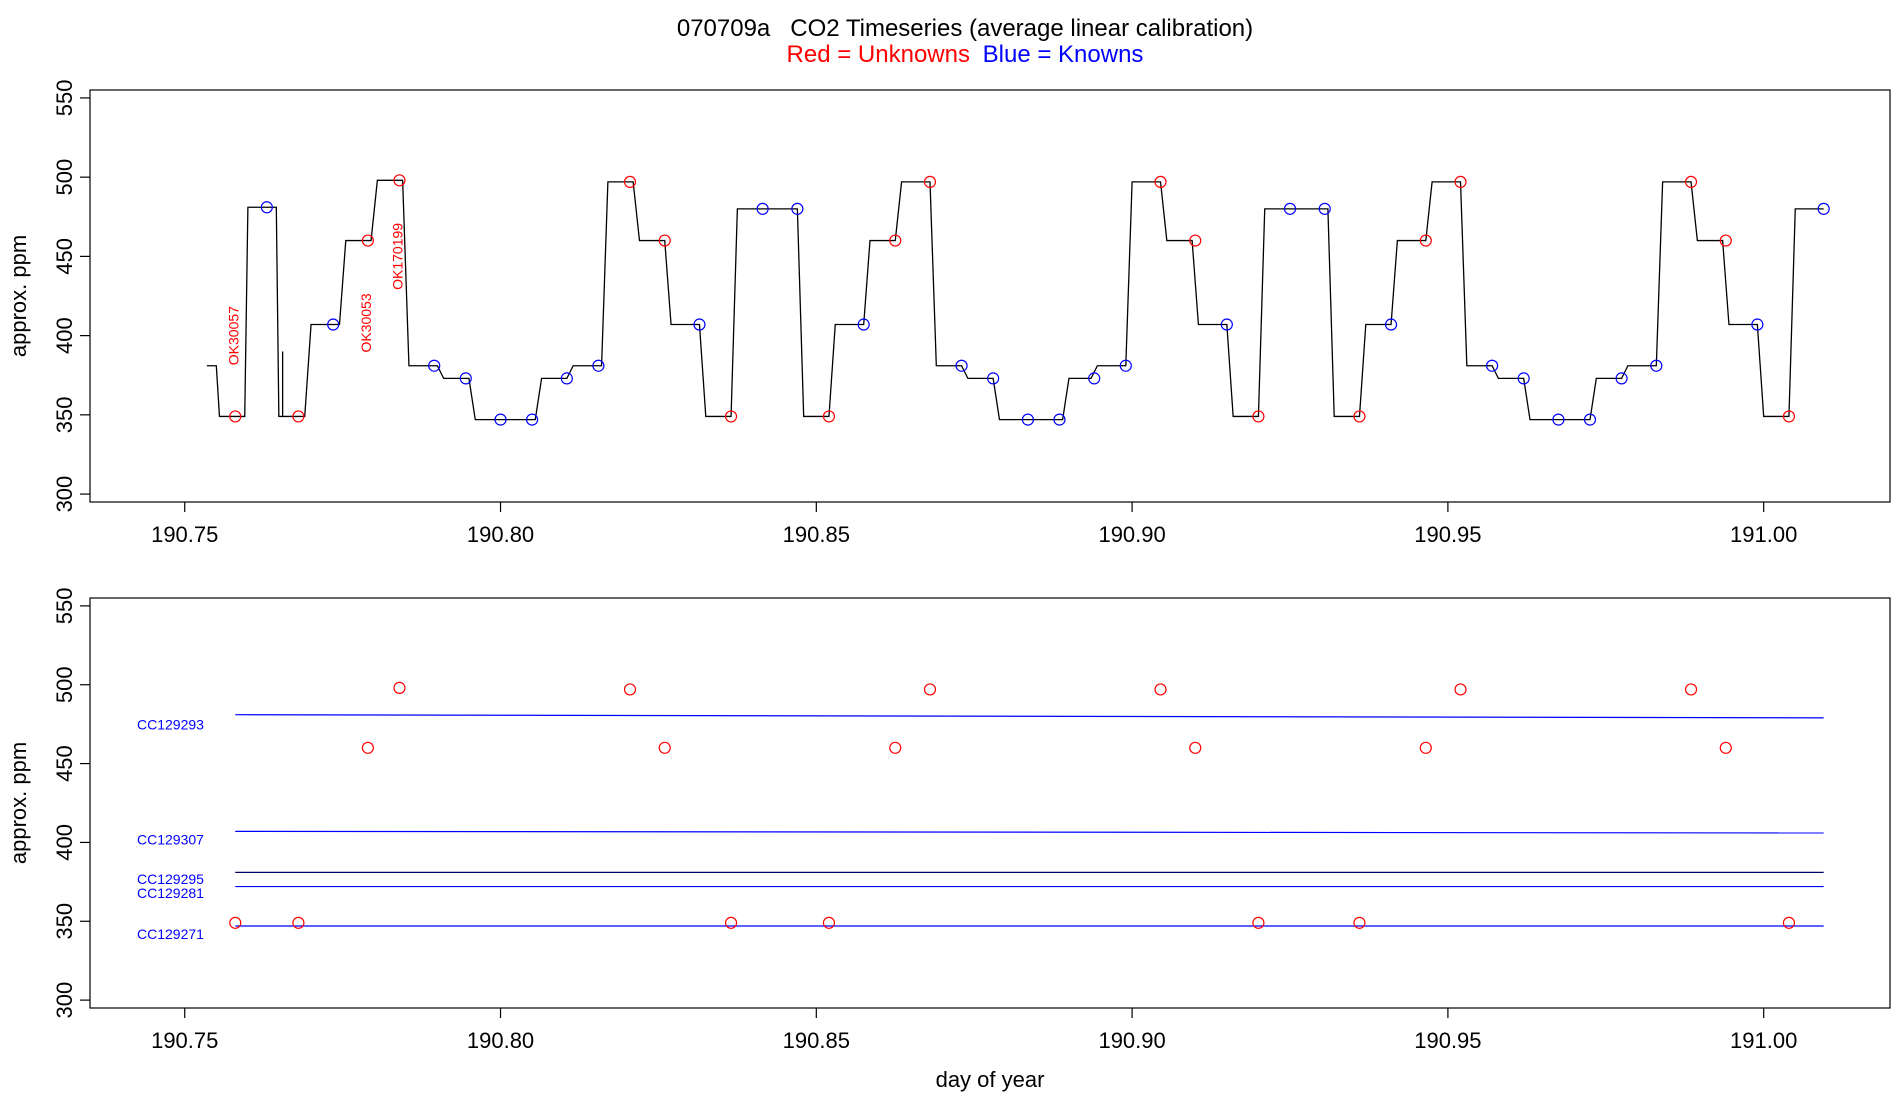  I want to click on subtitle-red-legend: Red = Unknowns, so click(878, 54).